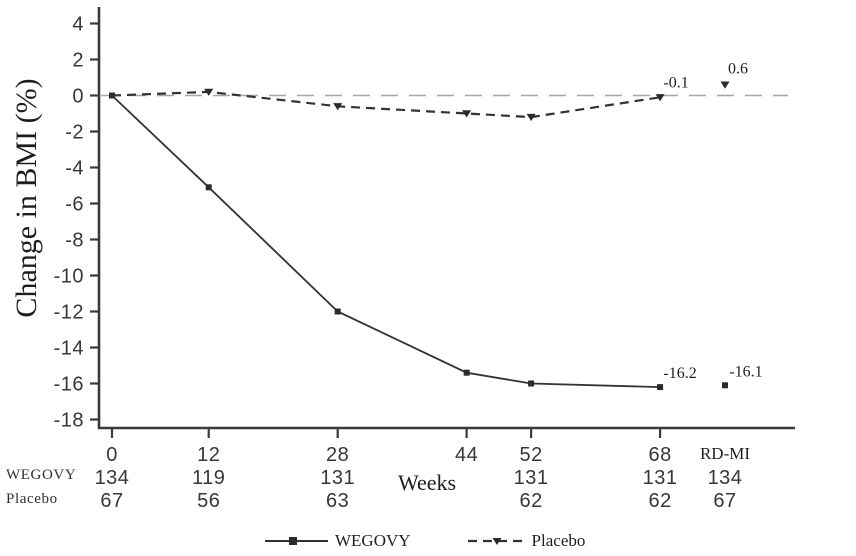 The image size is (856, 556). I want to click on legend-item-wegovy: WEGOVY, so click(337, 541).